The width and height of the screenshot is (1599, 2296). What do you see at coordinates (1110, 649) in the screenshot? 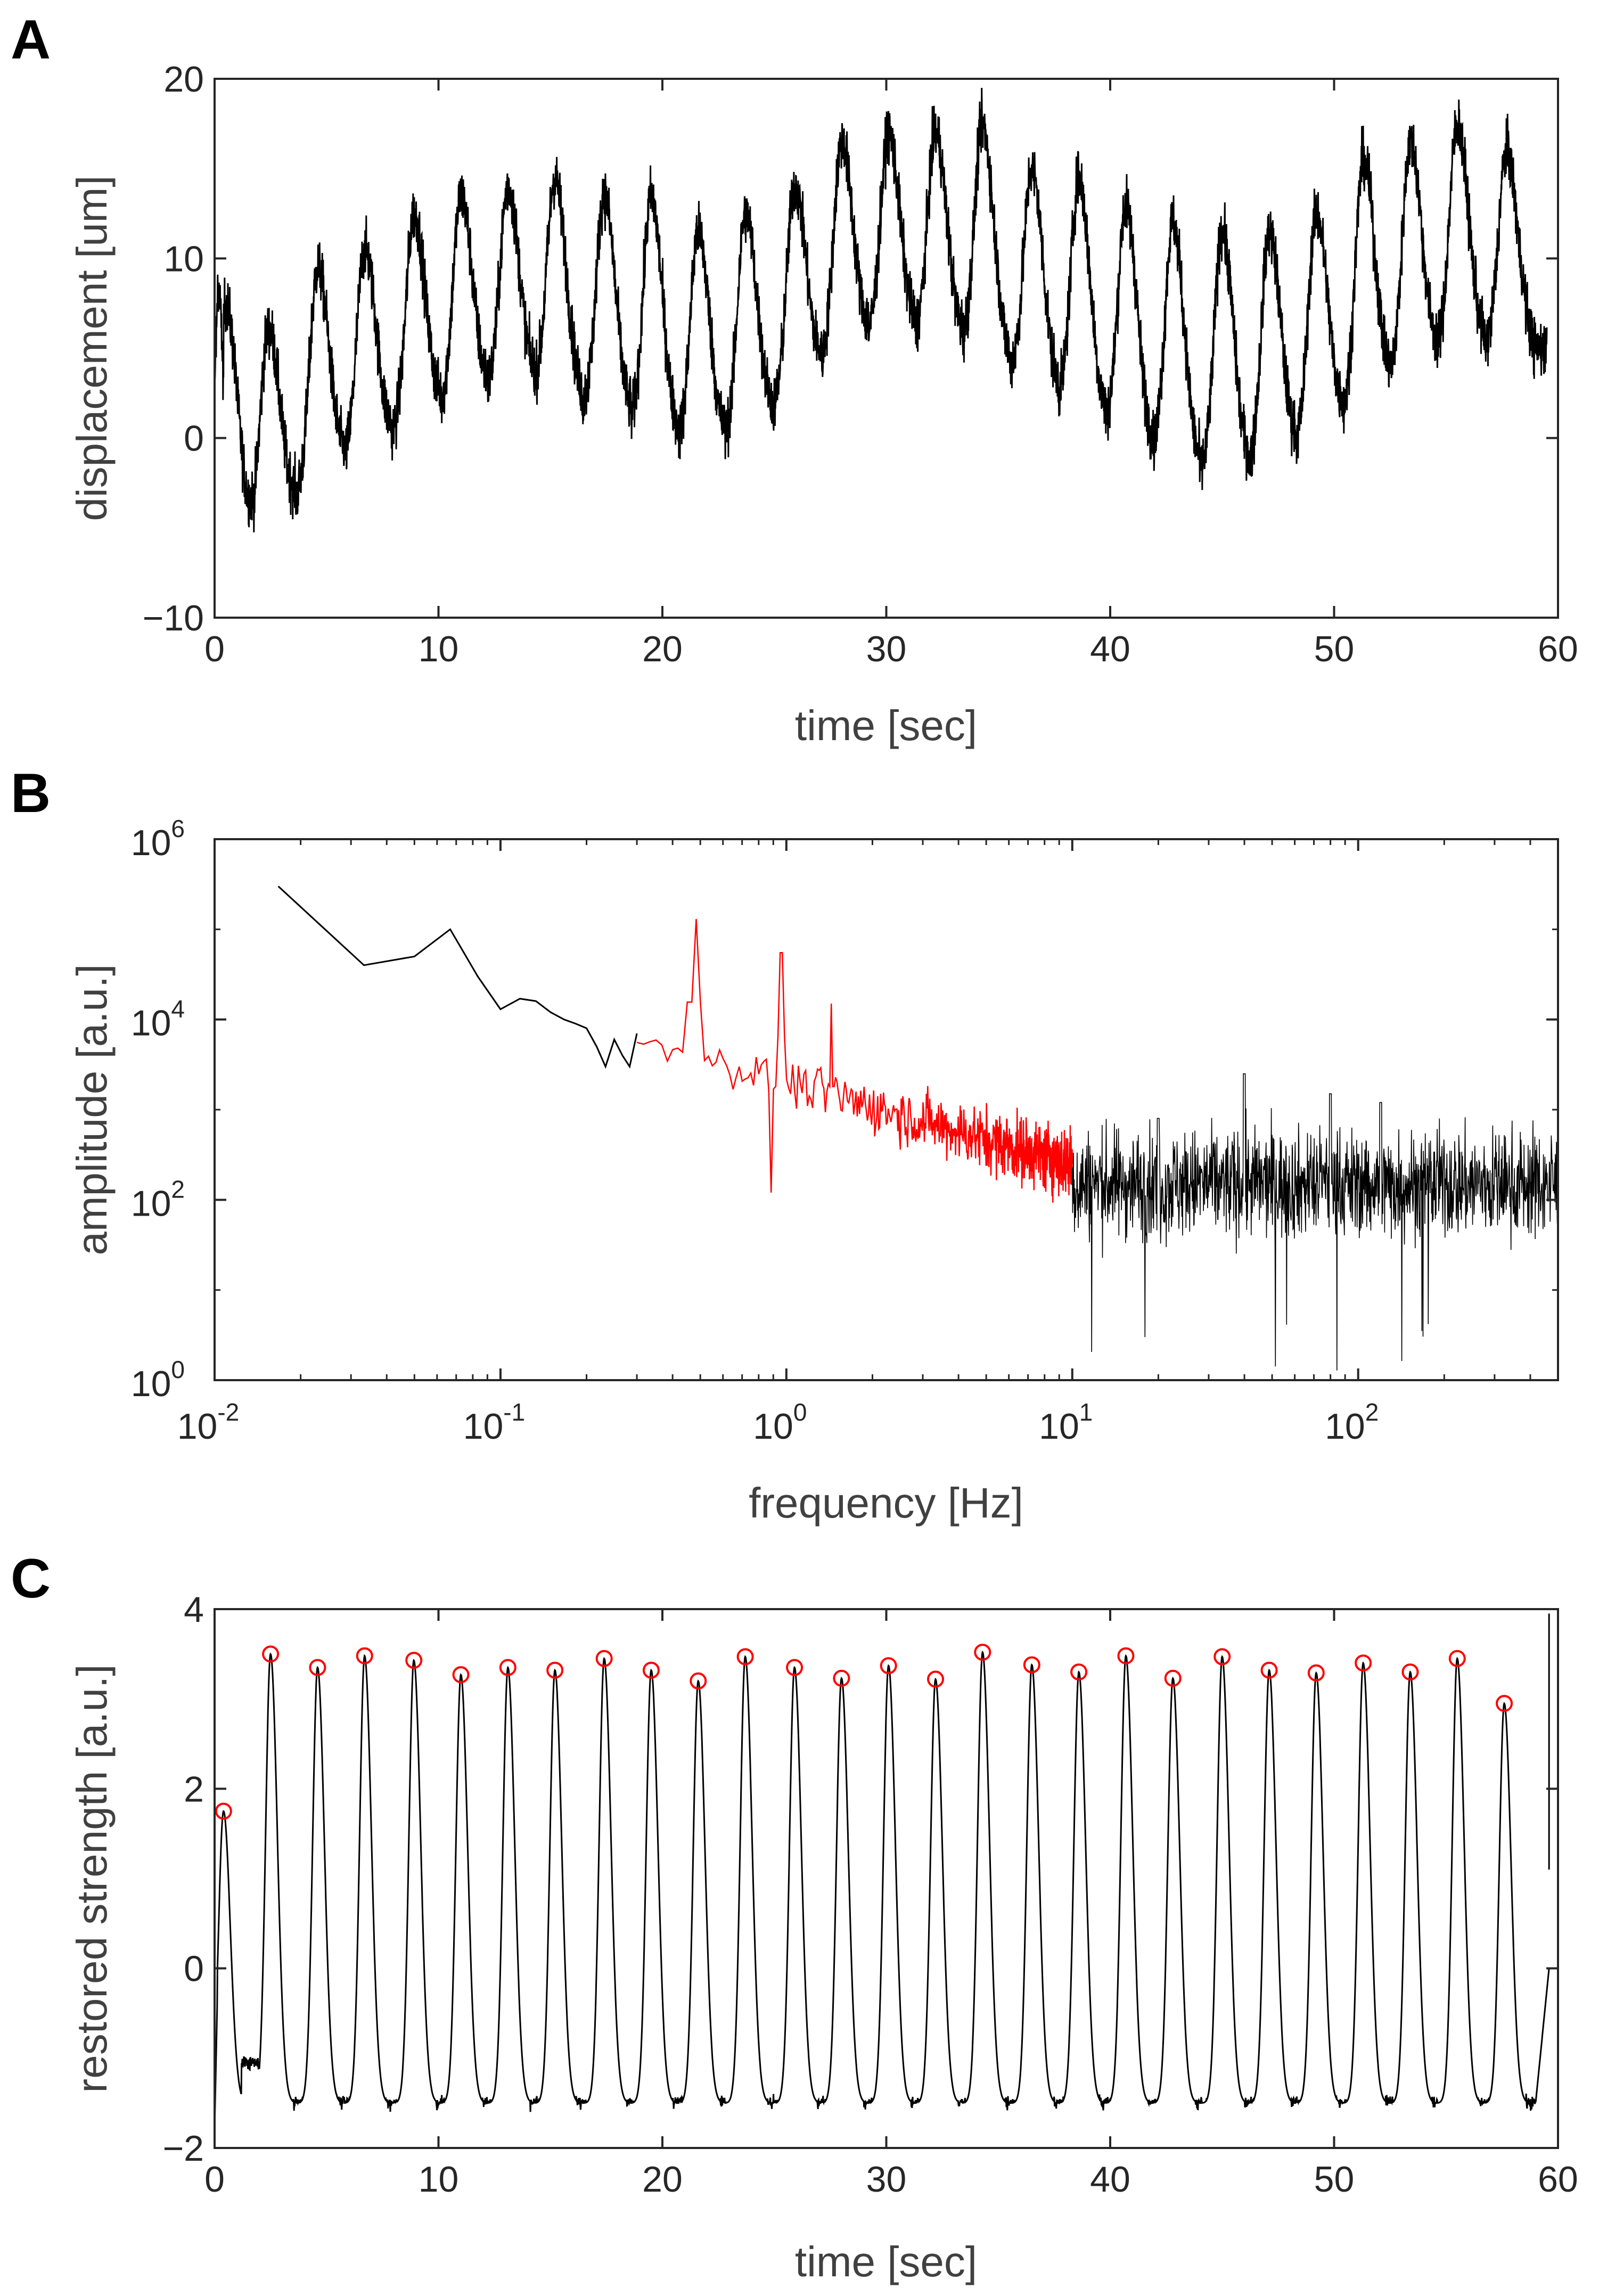
I see `a-x-tick-label: 40` at bounding box center [1110, 649].